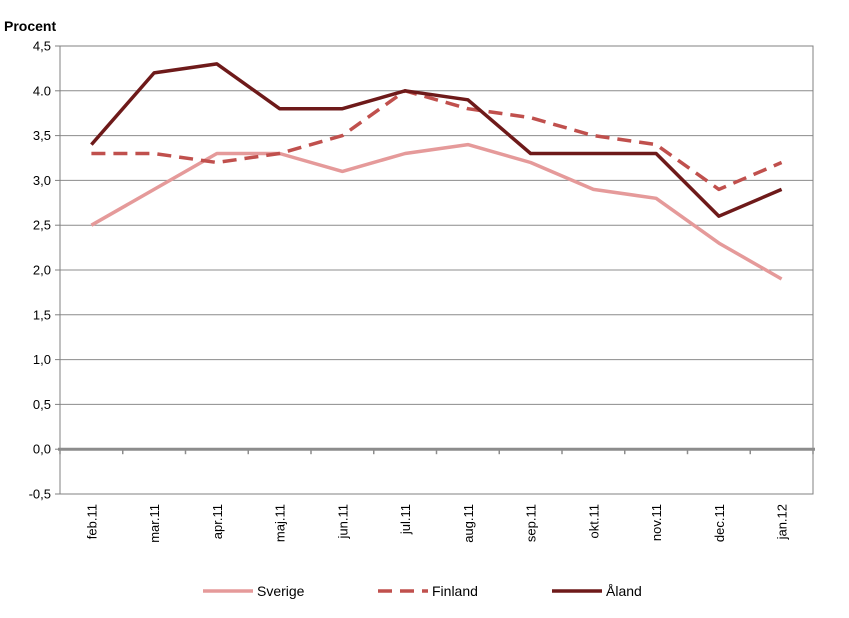 This screenshot has width=849, height=618. What do you see at coordinates (422, 591) in the screenshot?
I see `legend: Sverige Finland Åland` at bounding box center [422, 591].